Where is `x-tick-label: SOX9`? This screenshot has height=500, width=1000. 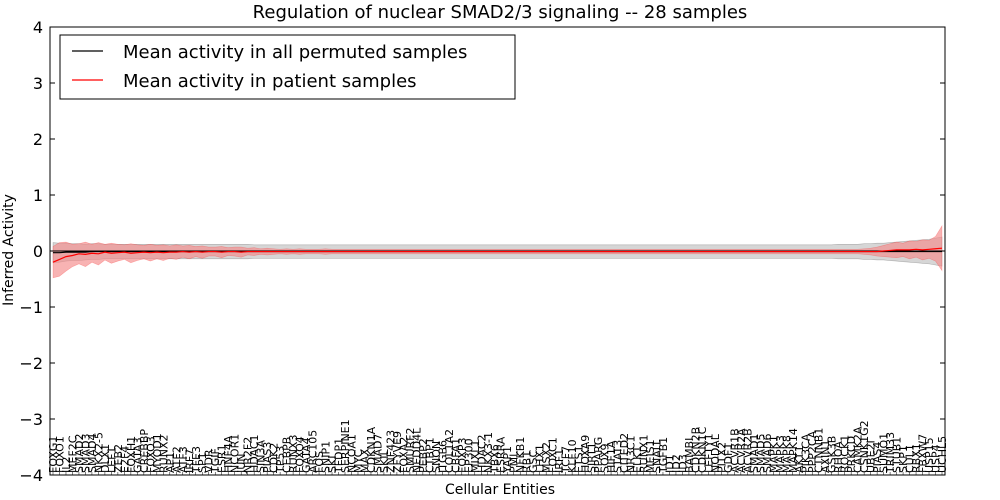 x-tick-label: SOX9 is located at coordinates (605, 458).